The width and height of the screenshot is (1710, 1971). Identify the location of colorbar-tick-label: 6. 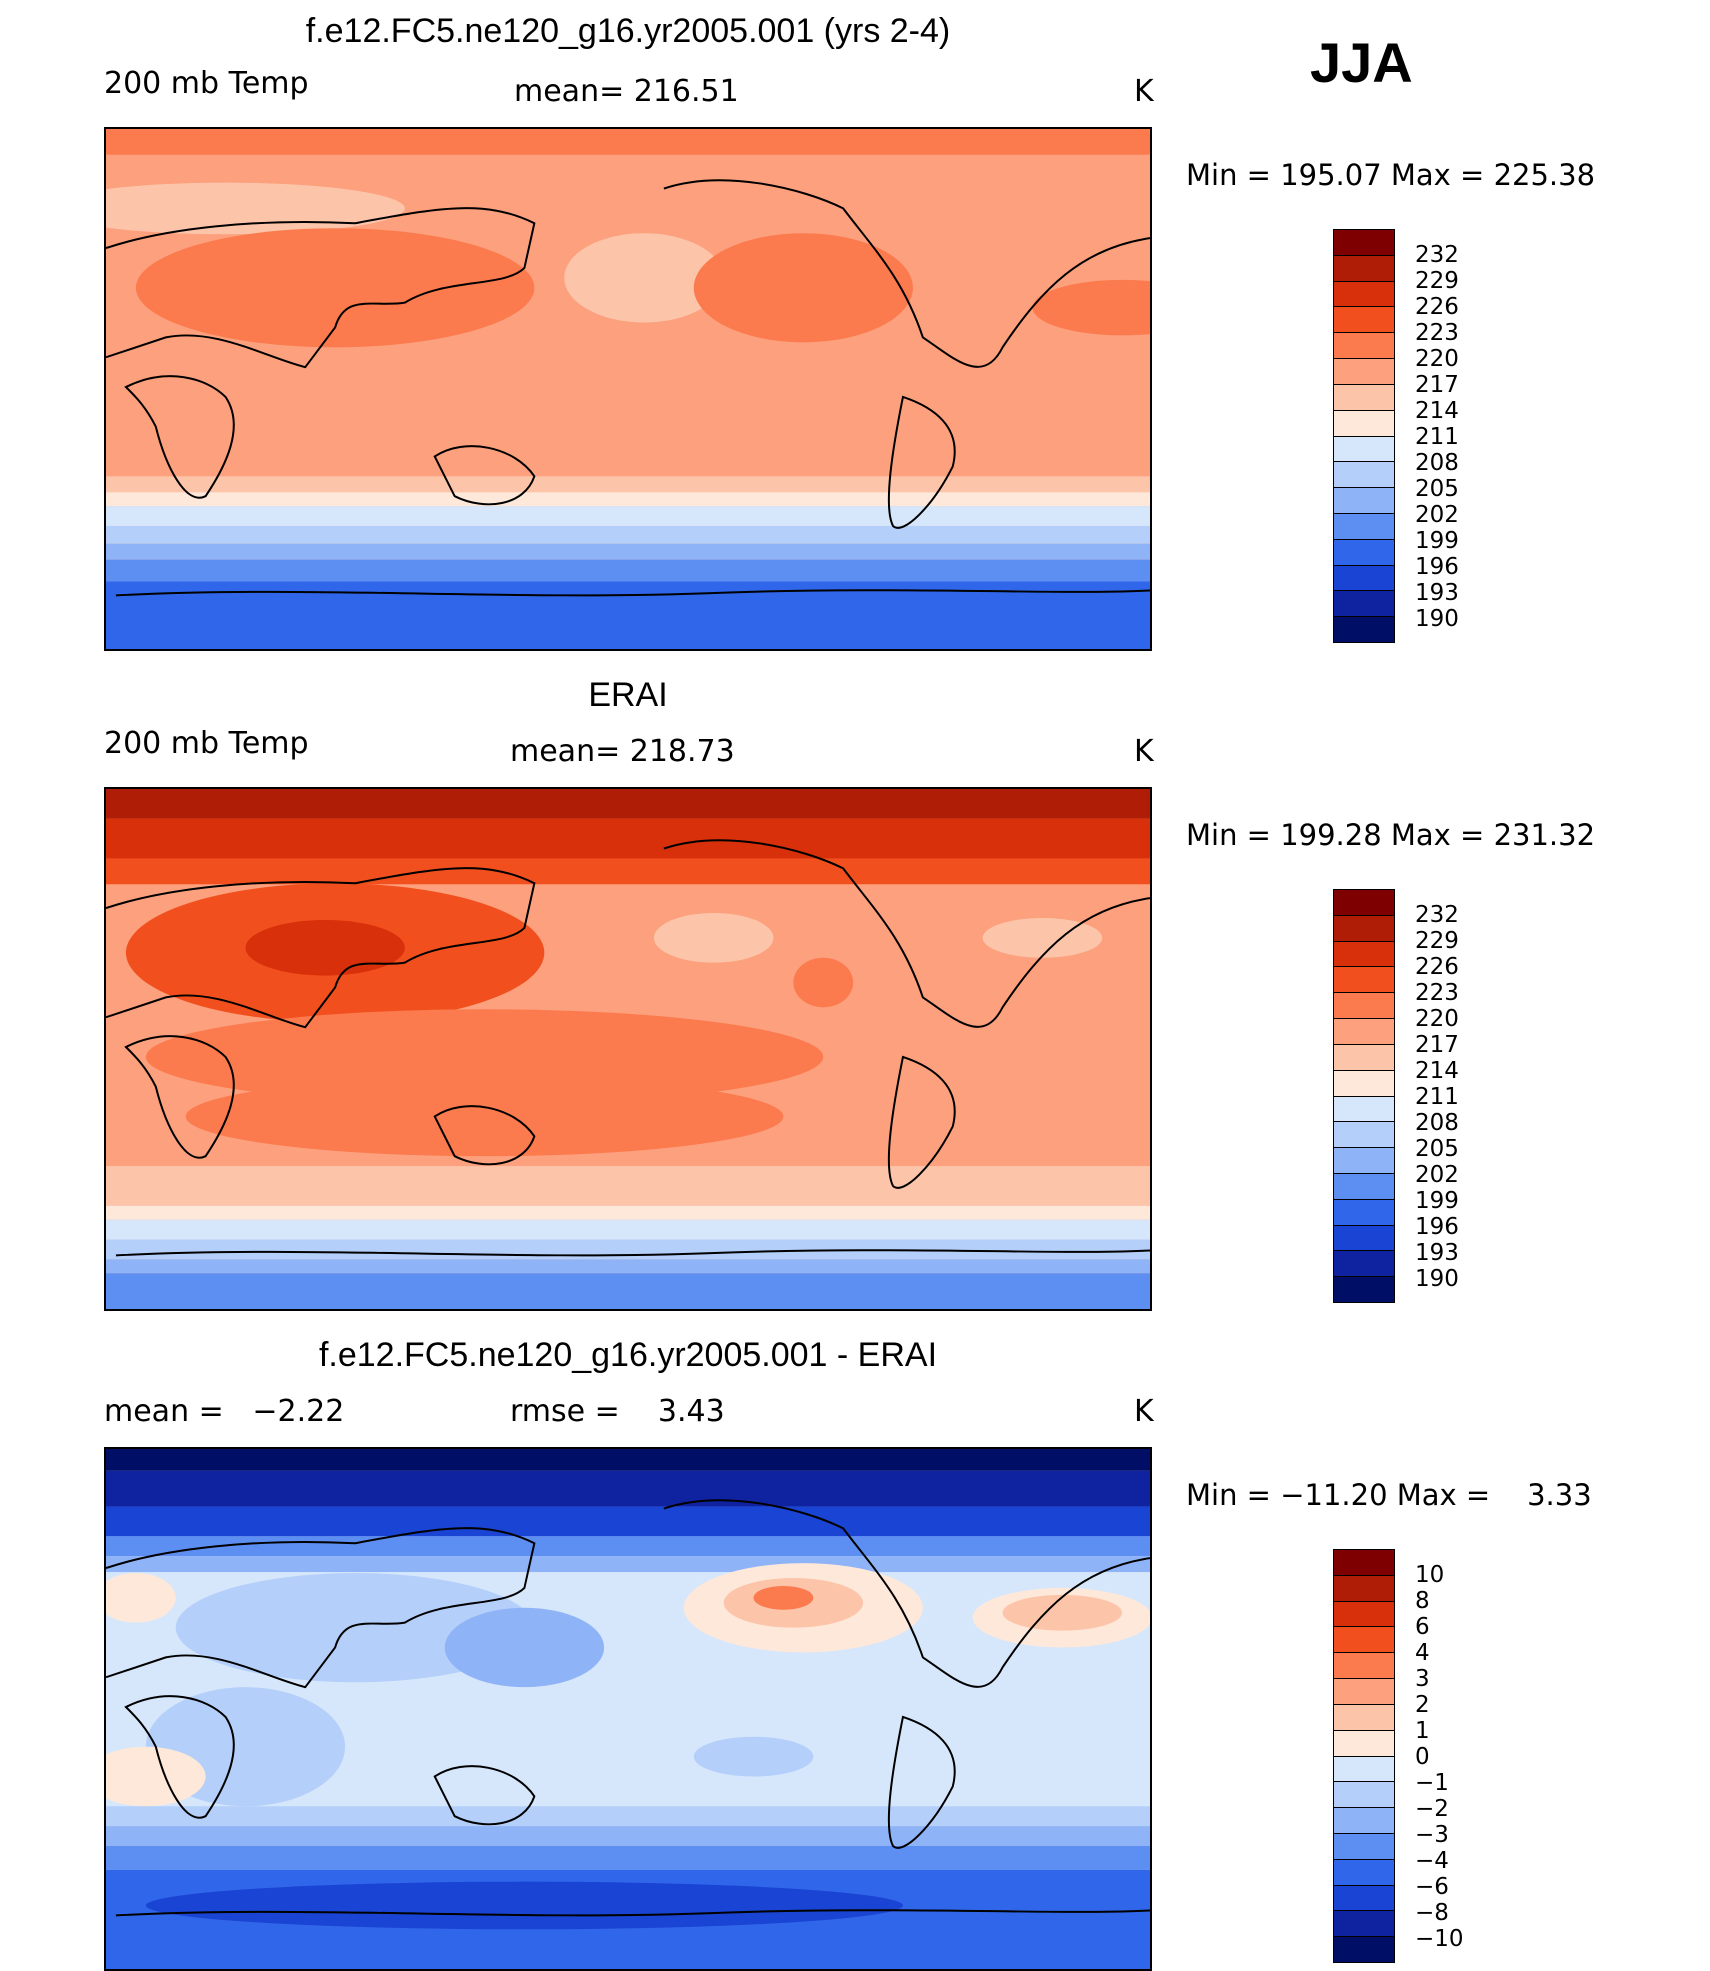
(1422, 1627).